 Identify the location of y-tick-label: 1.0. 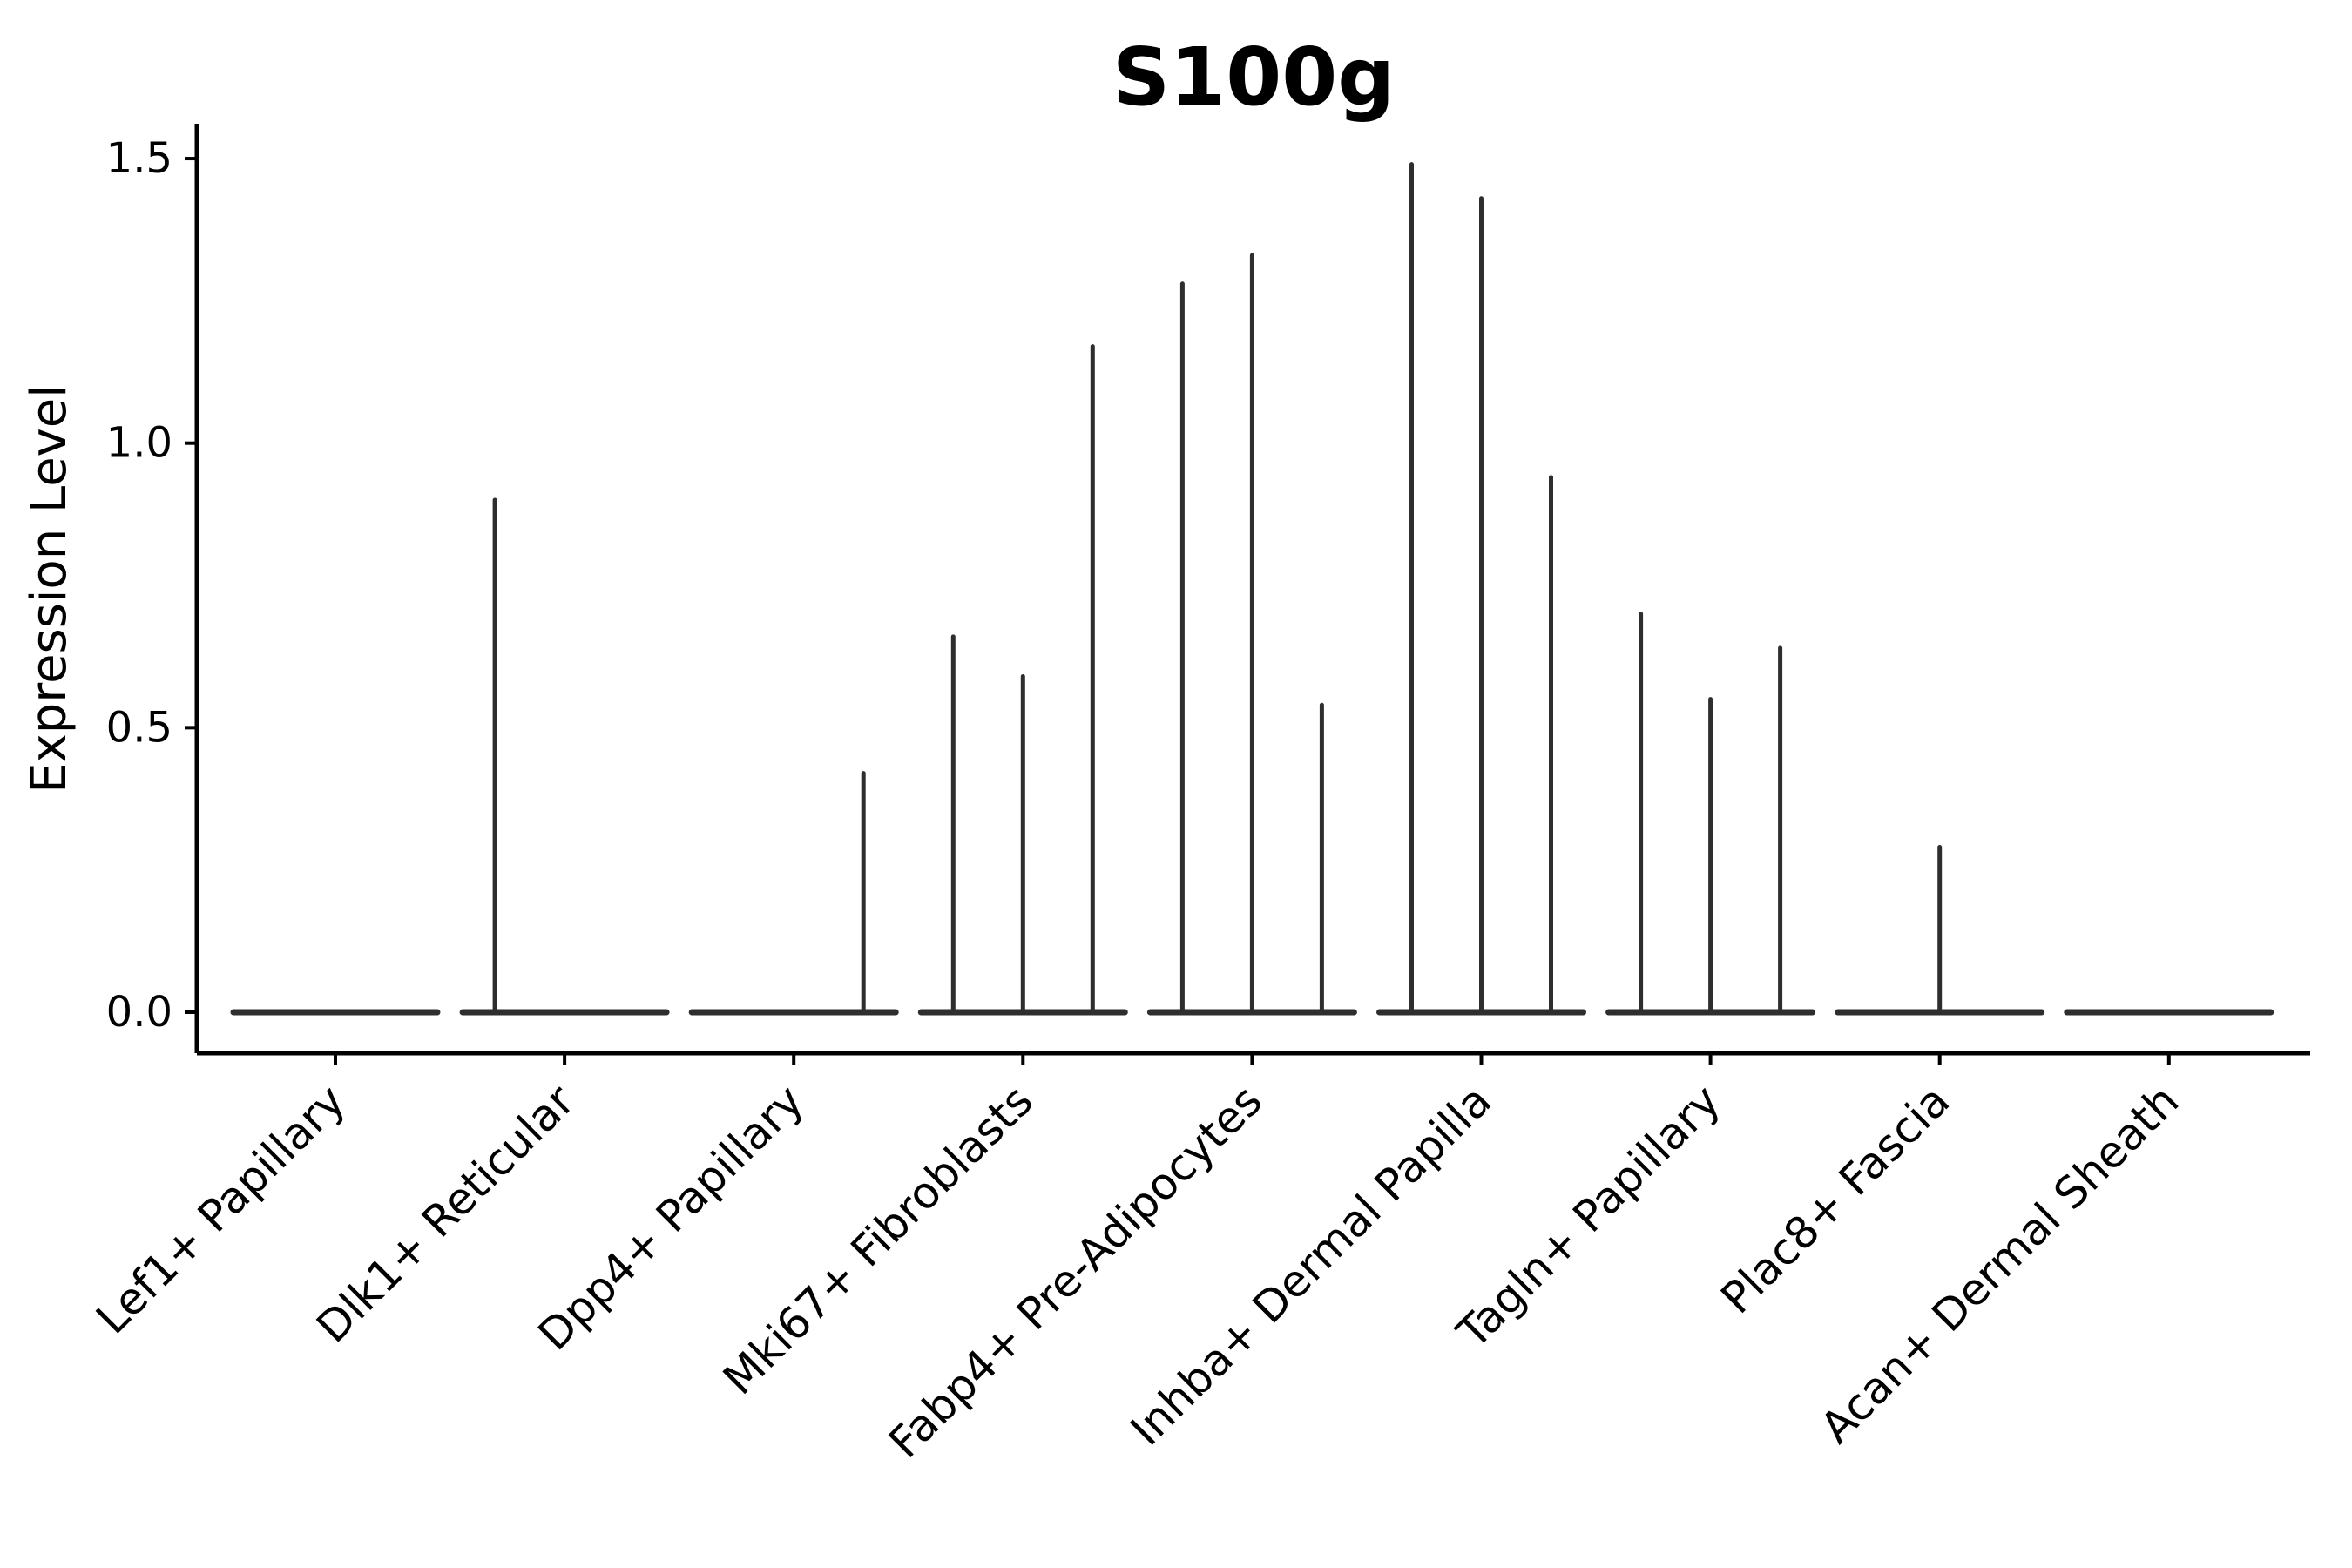
(139, 443).